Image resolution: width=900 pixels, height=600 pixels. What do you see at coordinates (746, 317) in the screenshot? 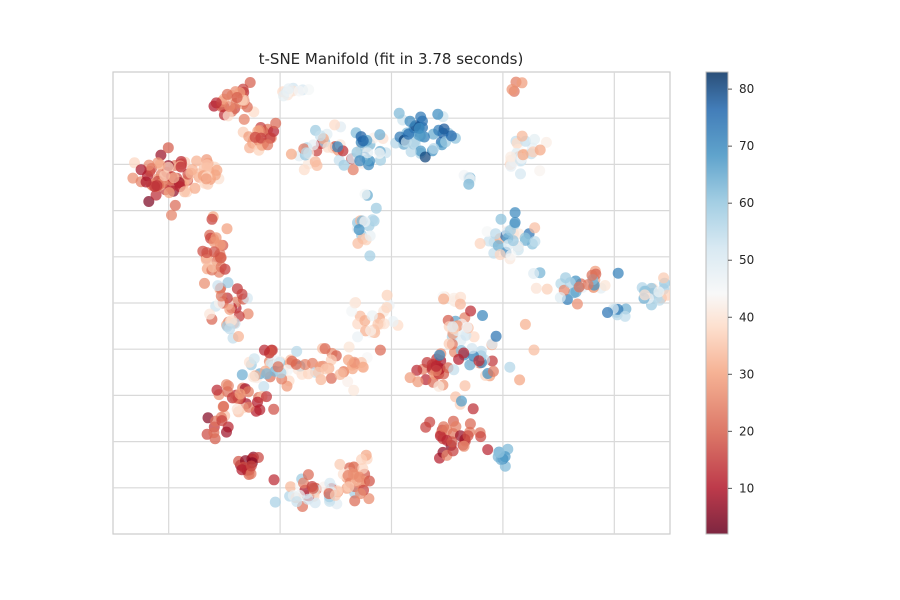
I see `colorbar-tick-label: 40` at bounding box center [746, 317].